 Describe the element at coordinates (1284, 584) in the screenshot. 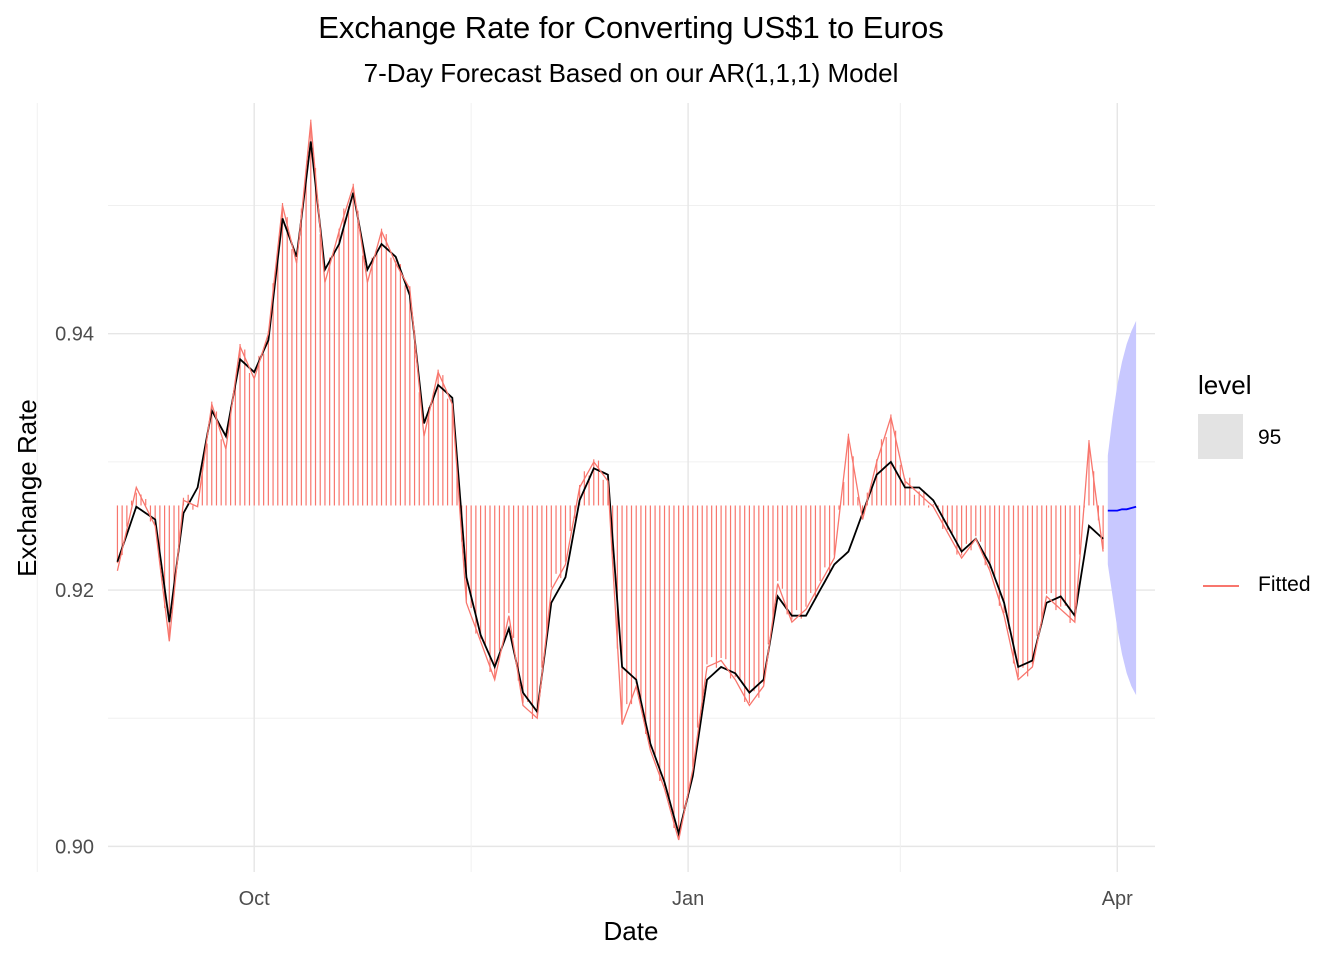

I see `legend-fitted-label: Fitted` at that location.